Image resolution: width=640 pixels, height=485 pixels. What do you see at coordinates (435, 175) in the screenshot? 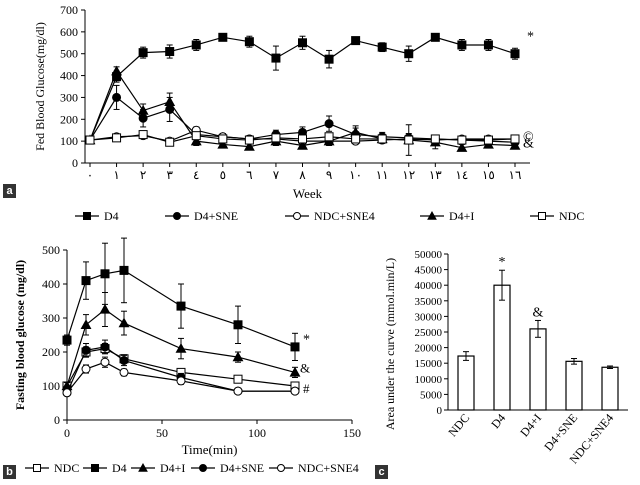
I see `x-tick-label: ١٣` at bounding box center [435, 175].